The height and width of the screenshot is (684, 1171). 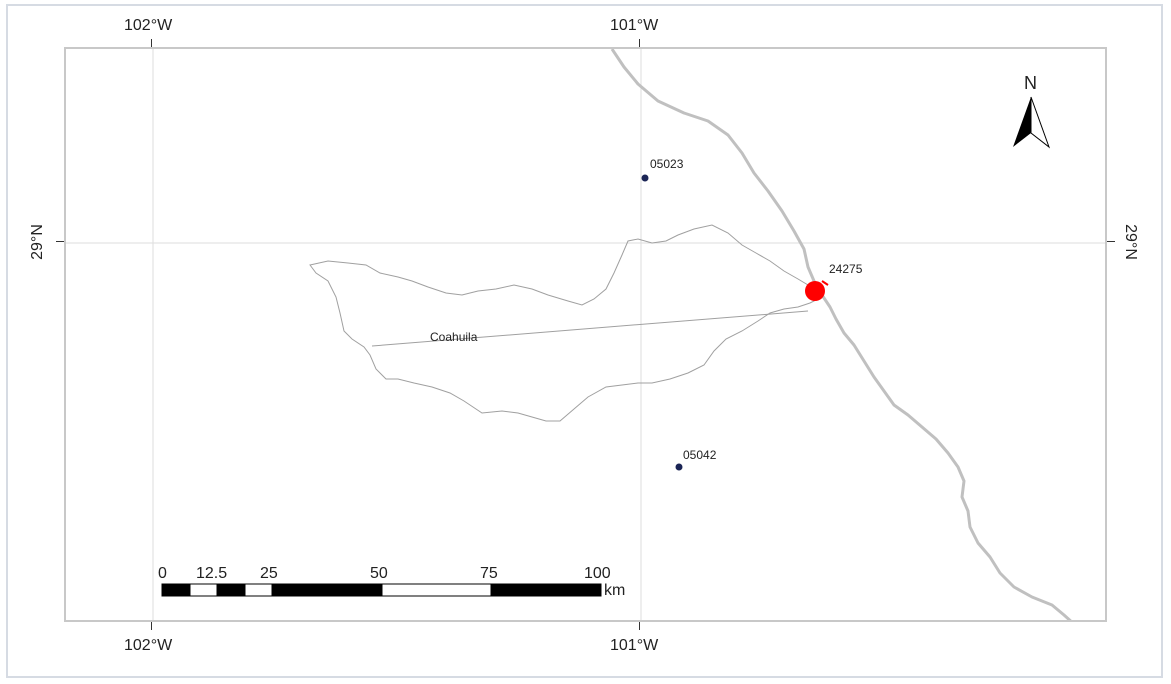 What do you see at coordinates (162, 573) in the screenshot?
I see `scale-tick-0: 0` at bounding box center [162, 573].